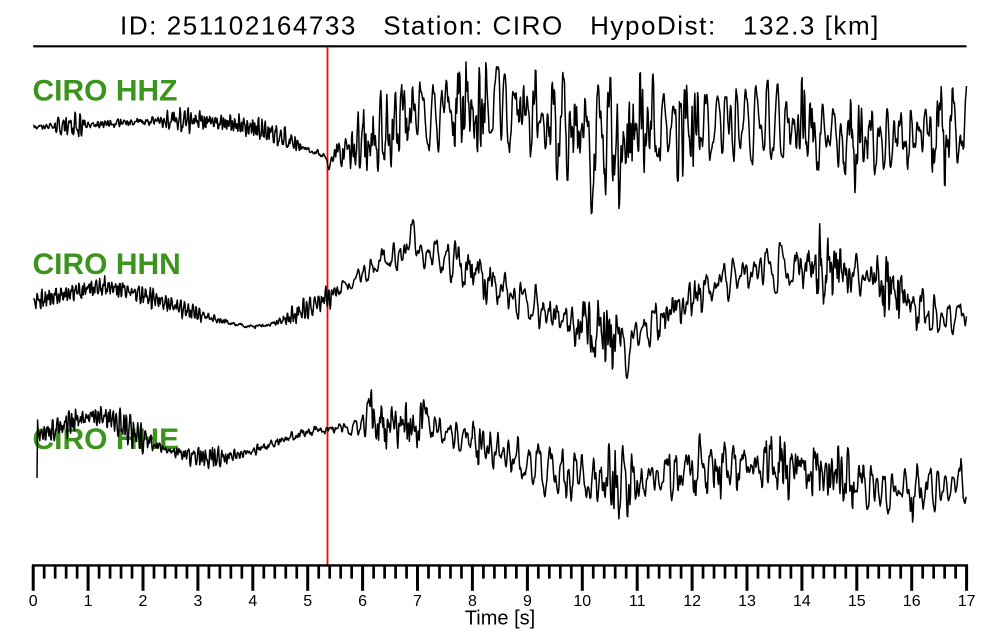 The image size is (1000, 640). I want to click on svg-text: 16, so click(912, 601).